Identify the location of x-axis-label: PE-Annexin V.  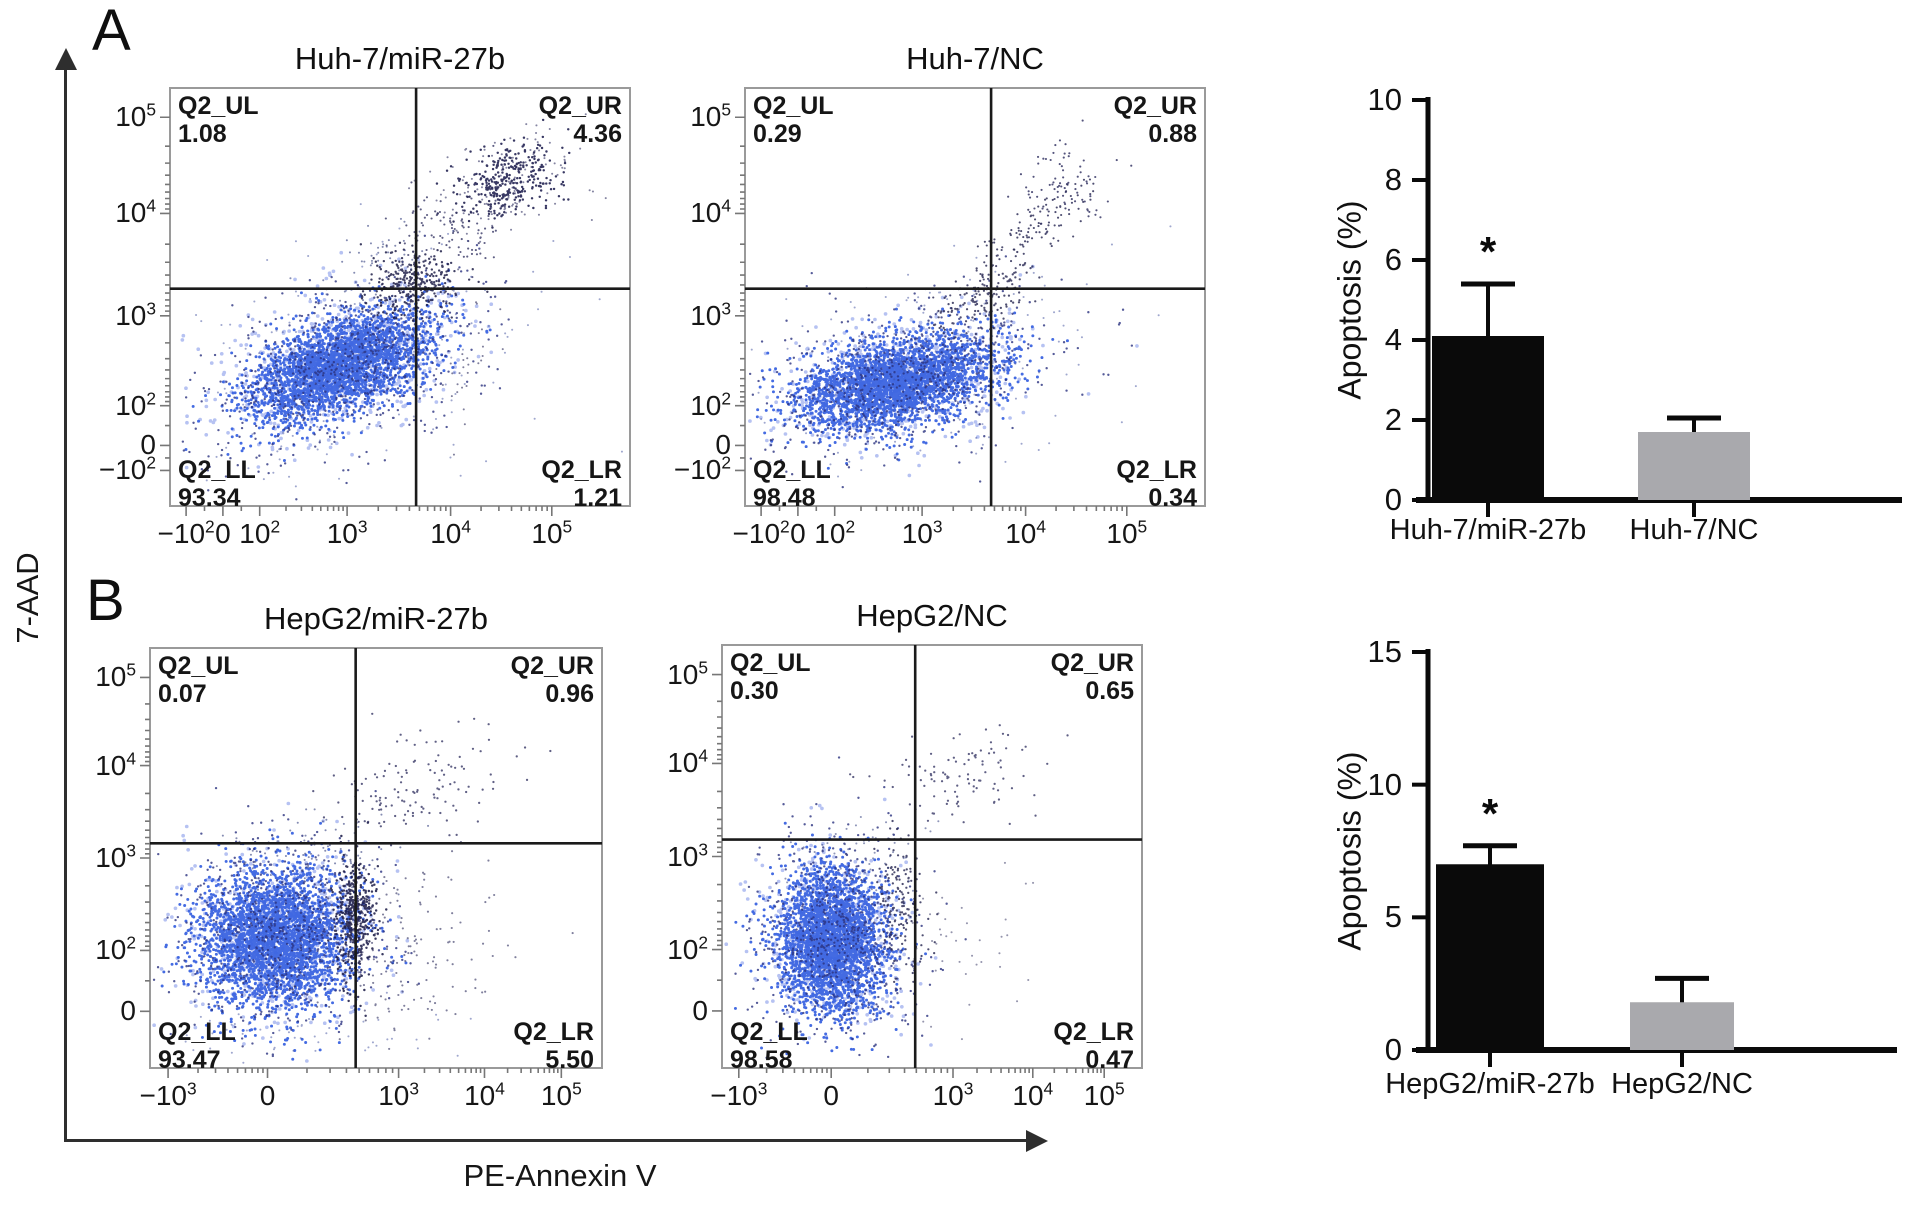
(560, 1175).